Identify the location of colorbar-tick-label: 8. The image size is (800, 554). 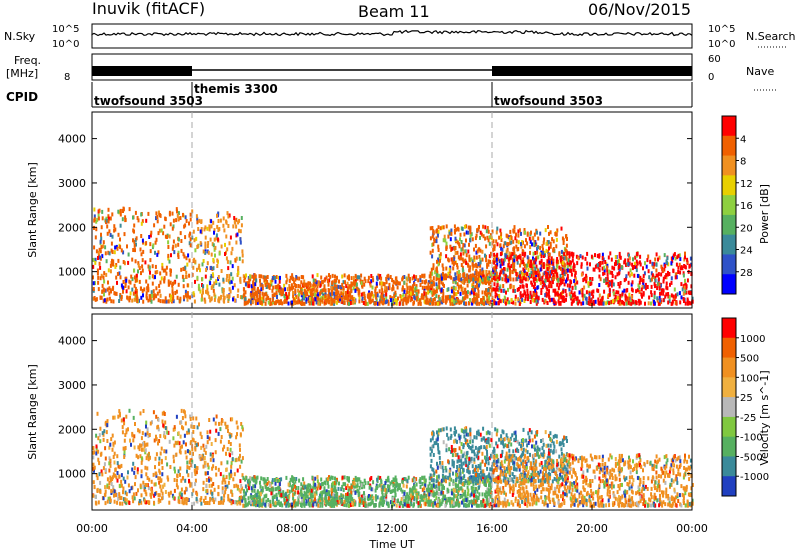
(743, 162).